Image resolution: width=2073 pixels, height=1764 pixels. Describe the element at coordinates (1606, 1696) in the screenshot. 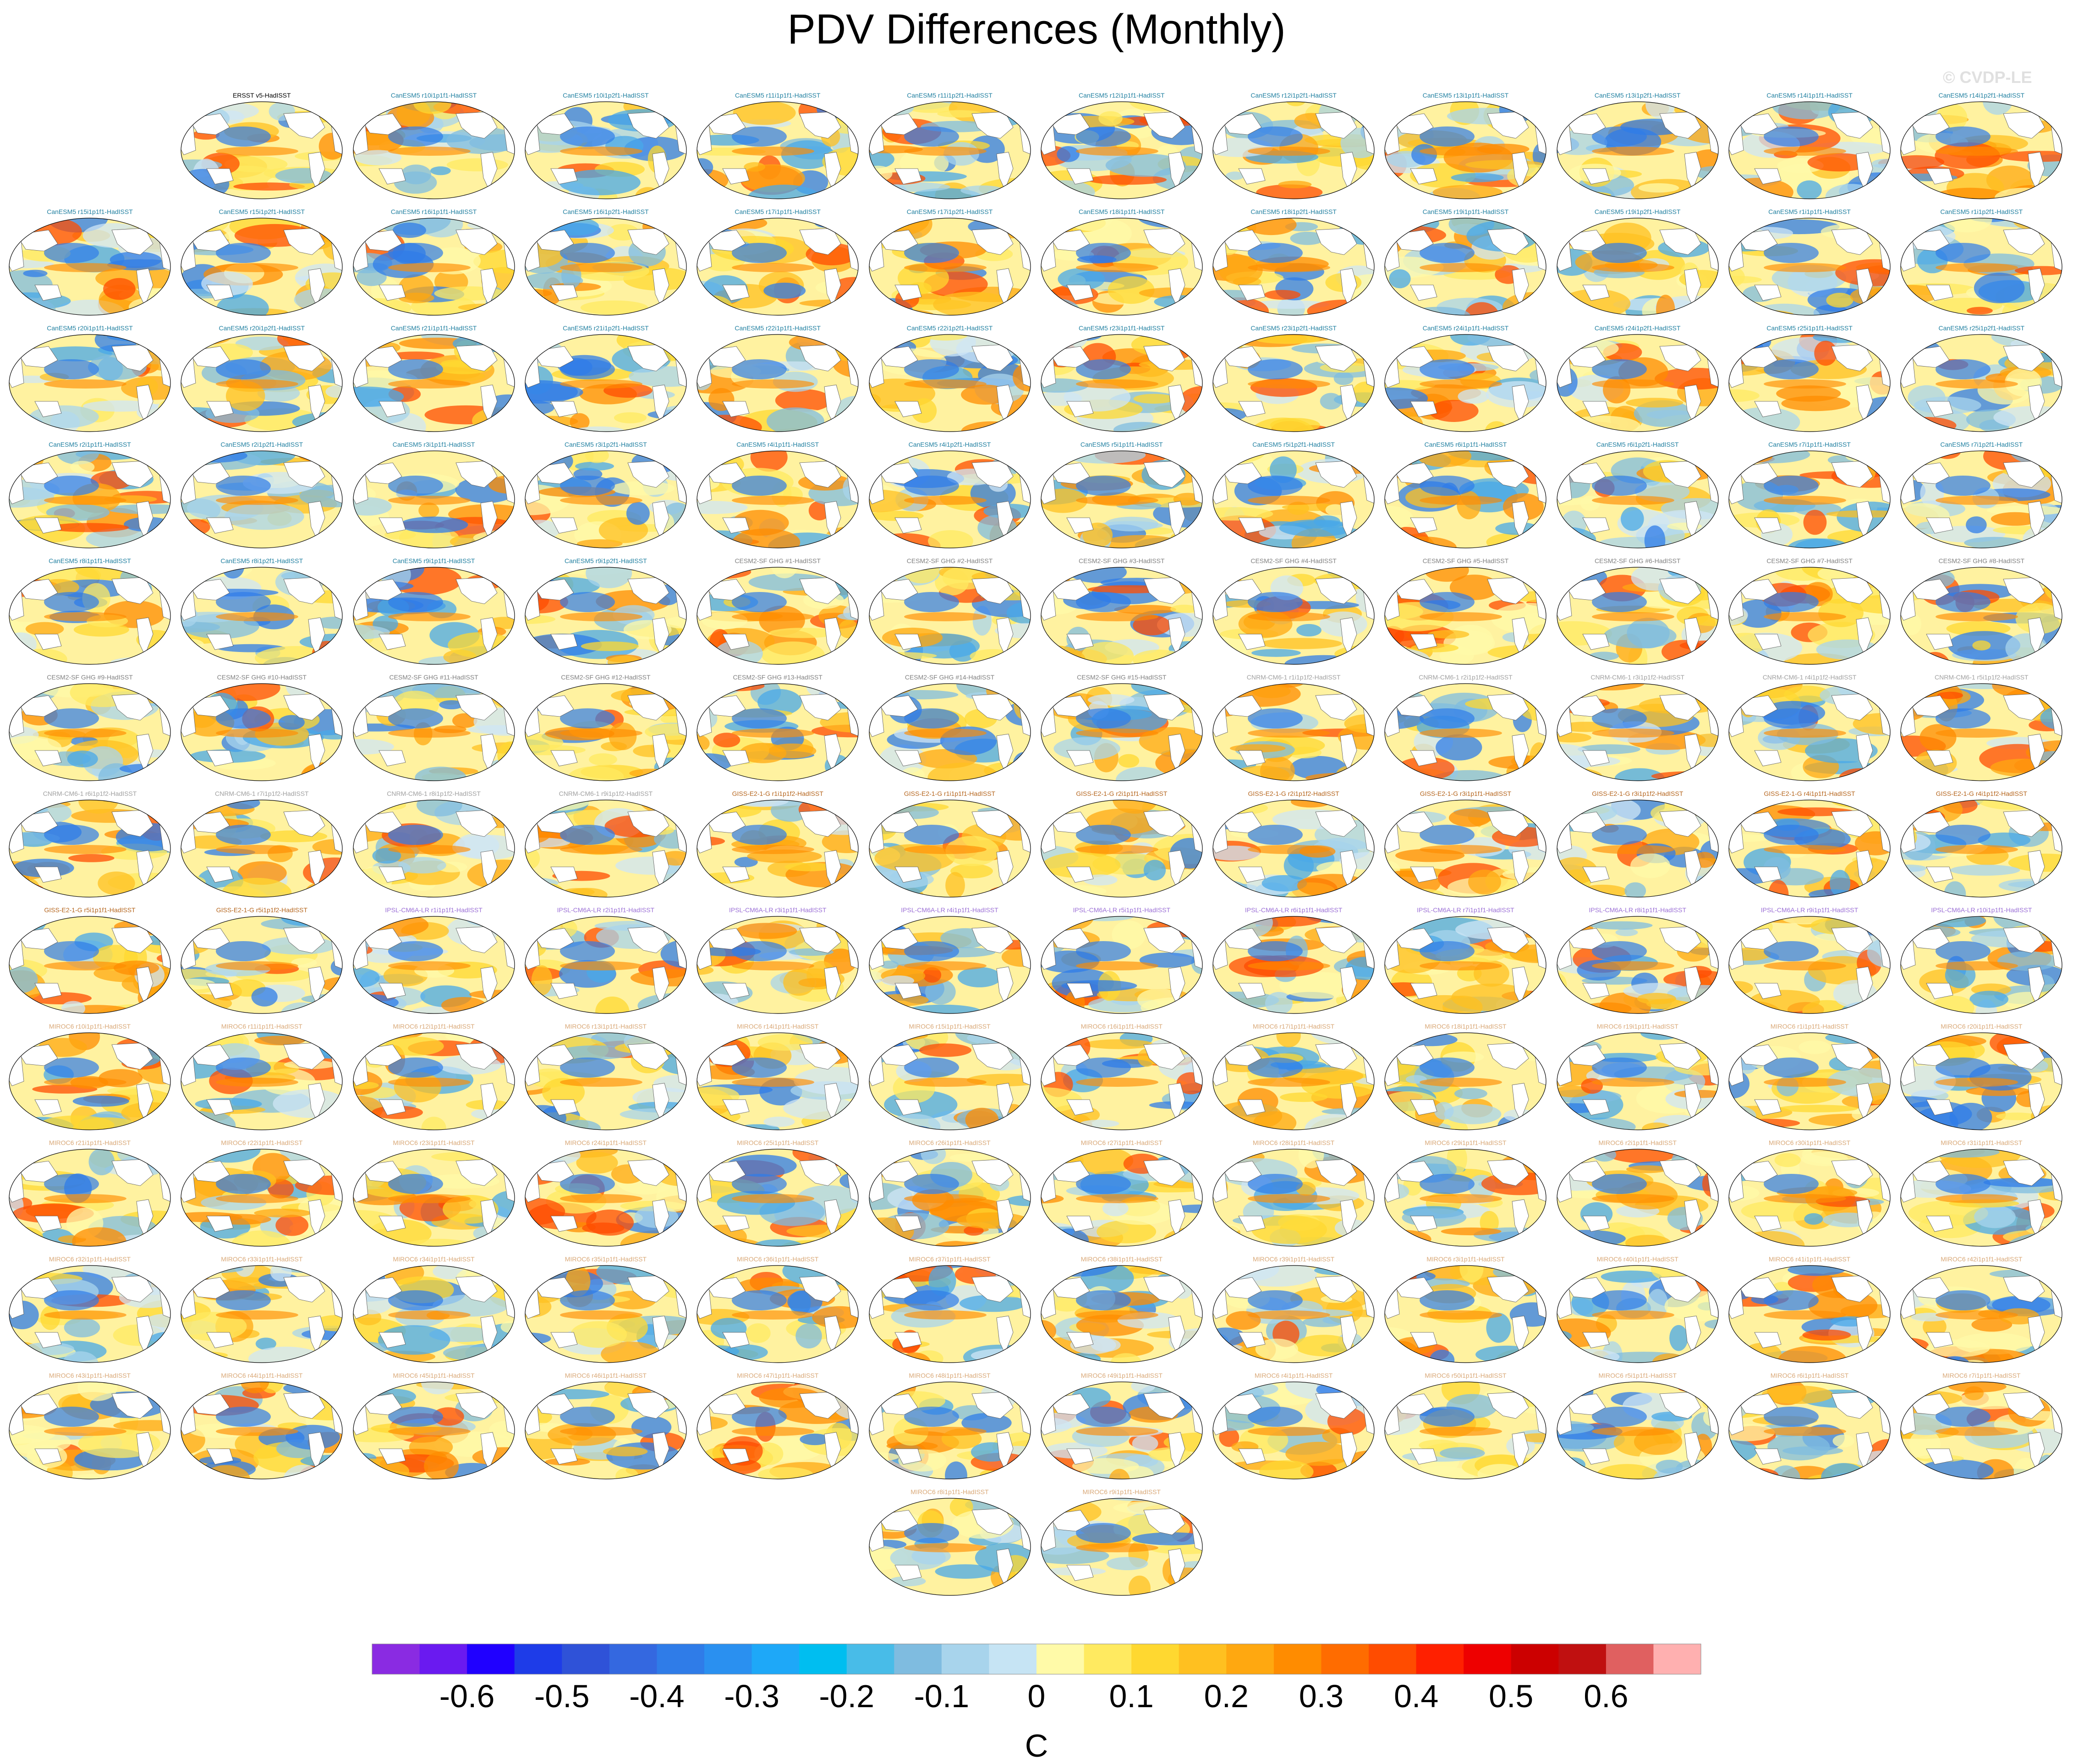

I see `colorbar-tick-label: 0.6` at that location.